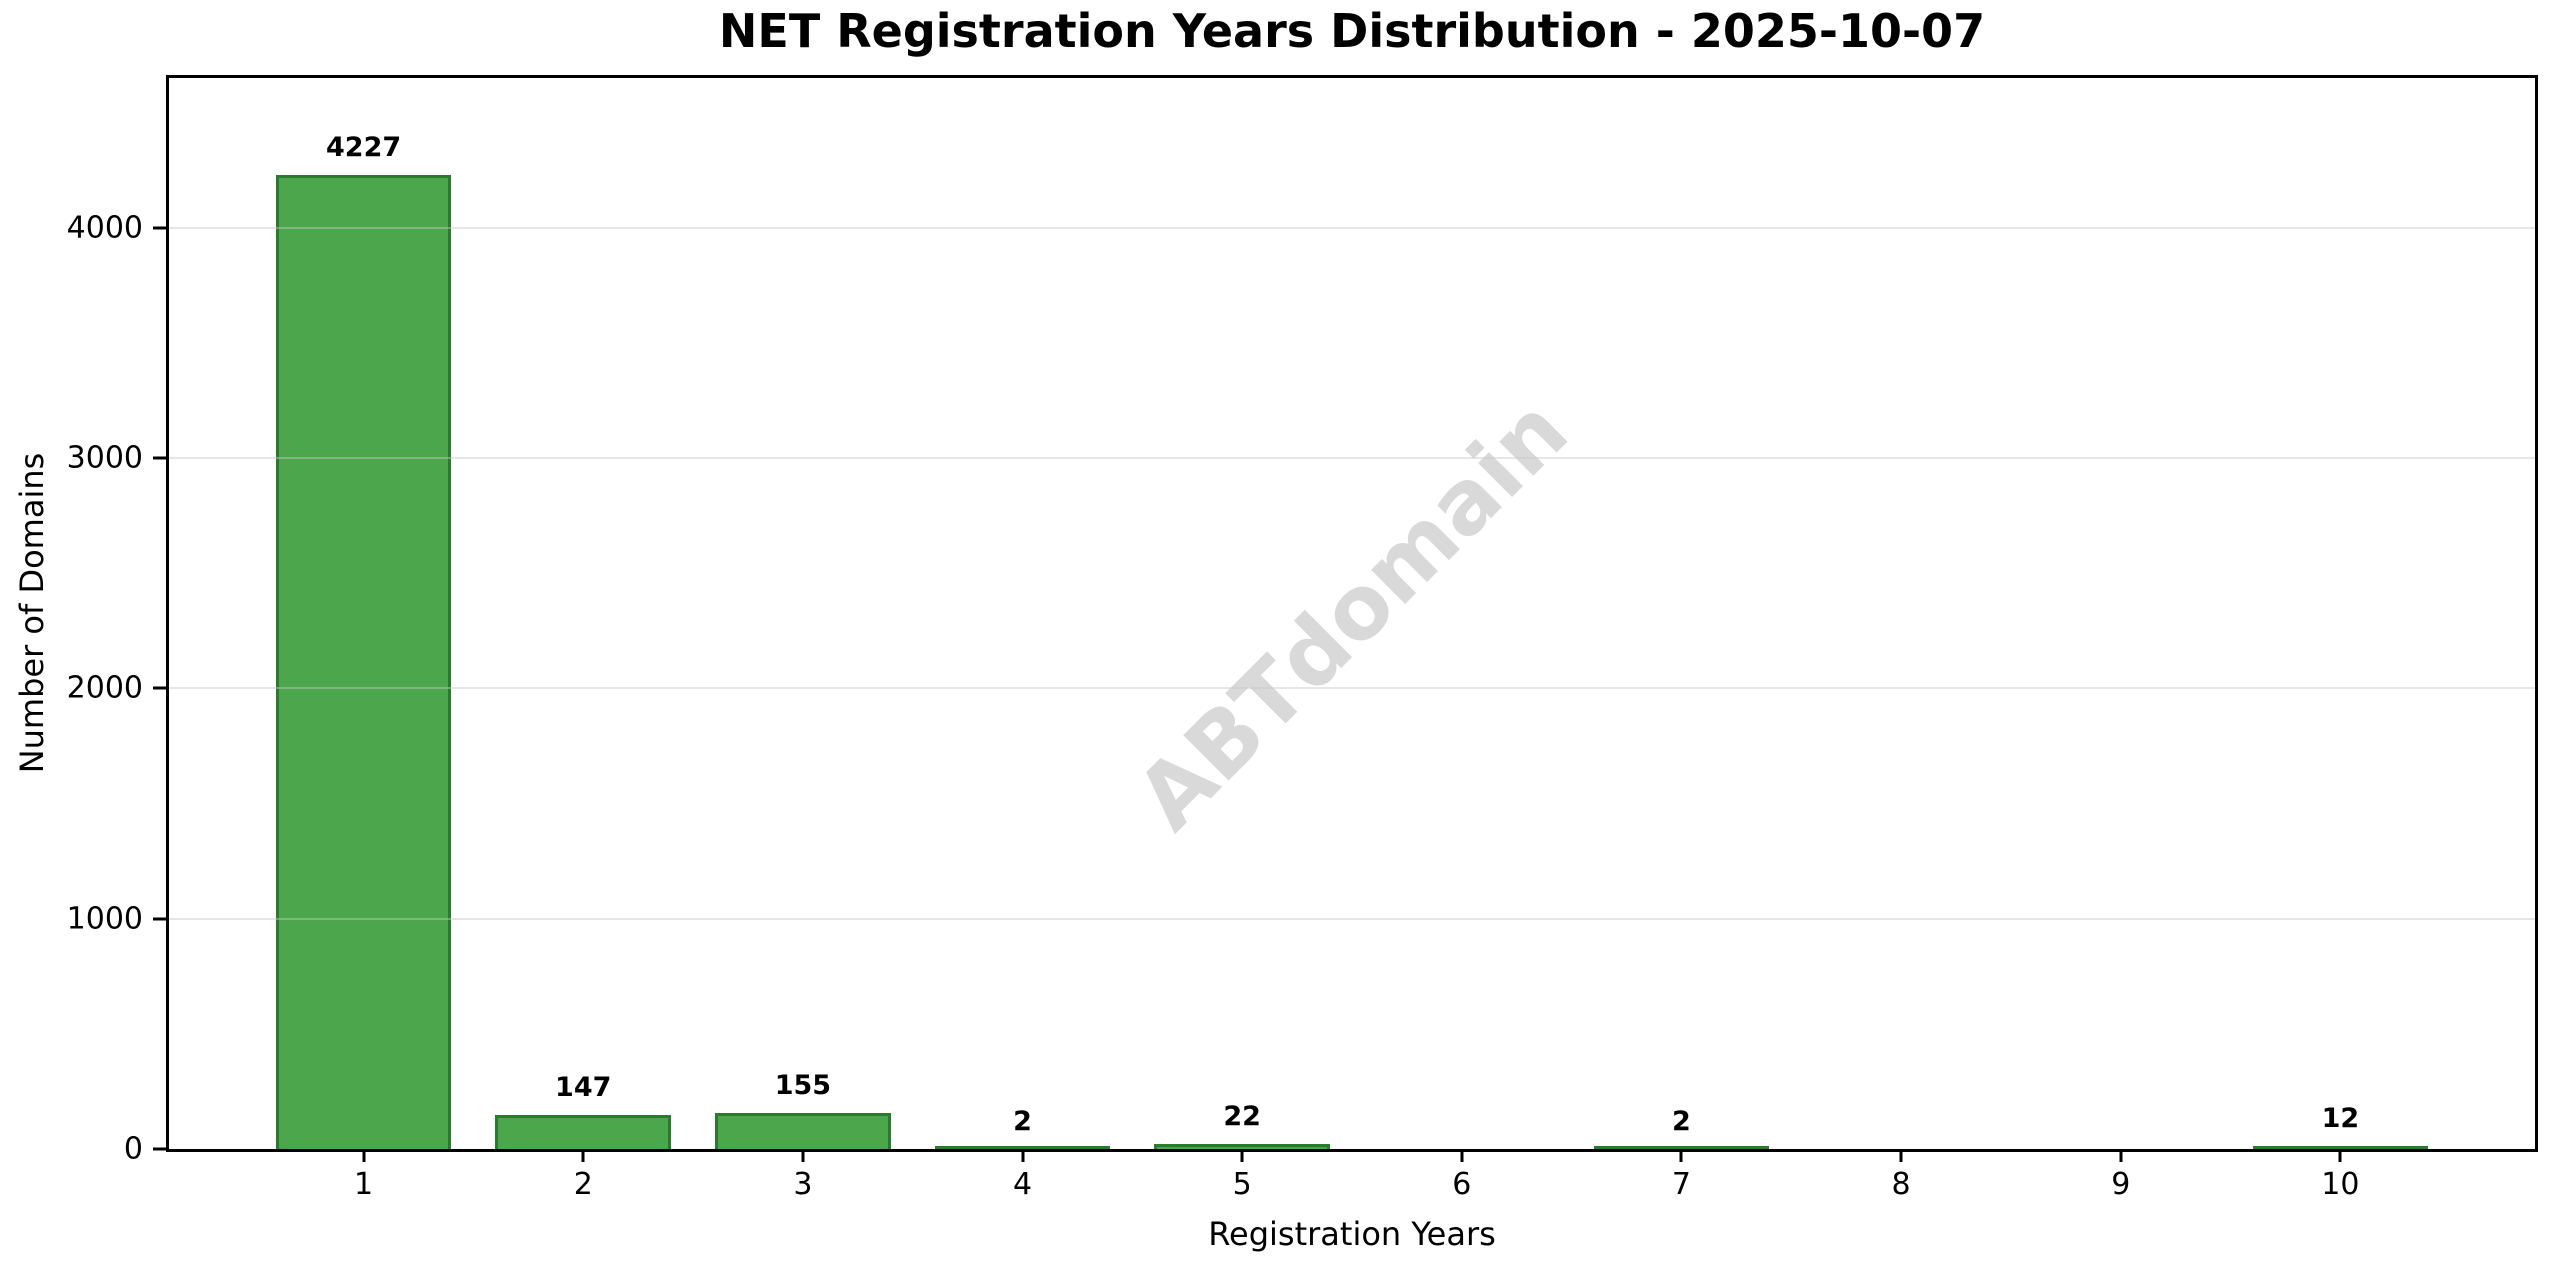  Describe the element at coordinates (2340, 1119) in the screenshot. I see `bar-value-label-10: 12` at that location.